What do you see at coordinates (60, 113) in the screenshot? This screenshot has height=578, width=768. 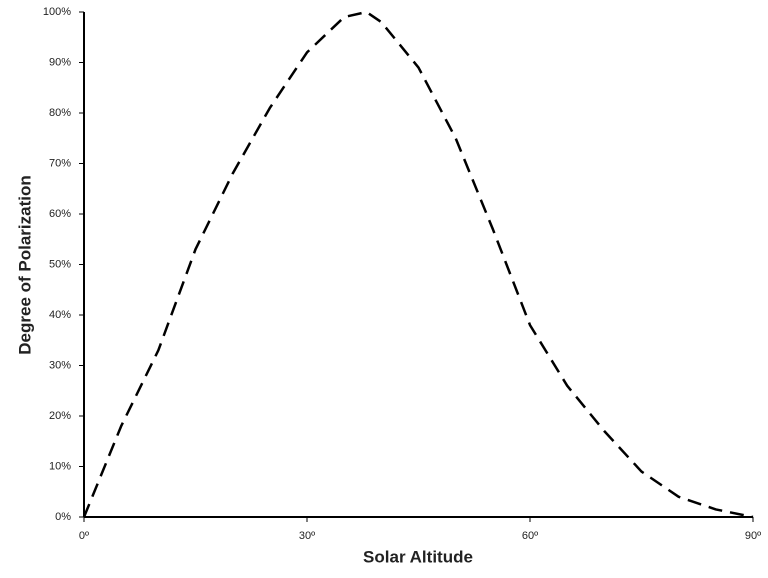 I see `y-tick-label: 80%` at bounding box center [60, 113].